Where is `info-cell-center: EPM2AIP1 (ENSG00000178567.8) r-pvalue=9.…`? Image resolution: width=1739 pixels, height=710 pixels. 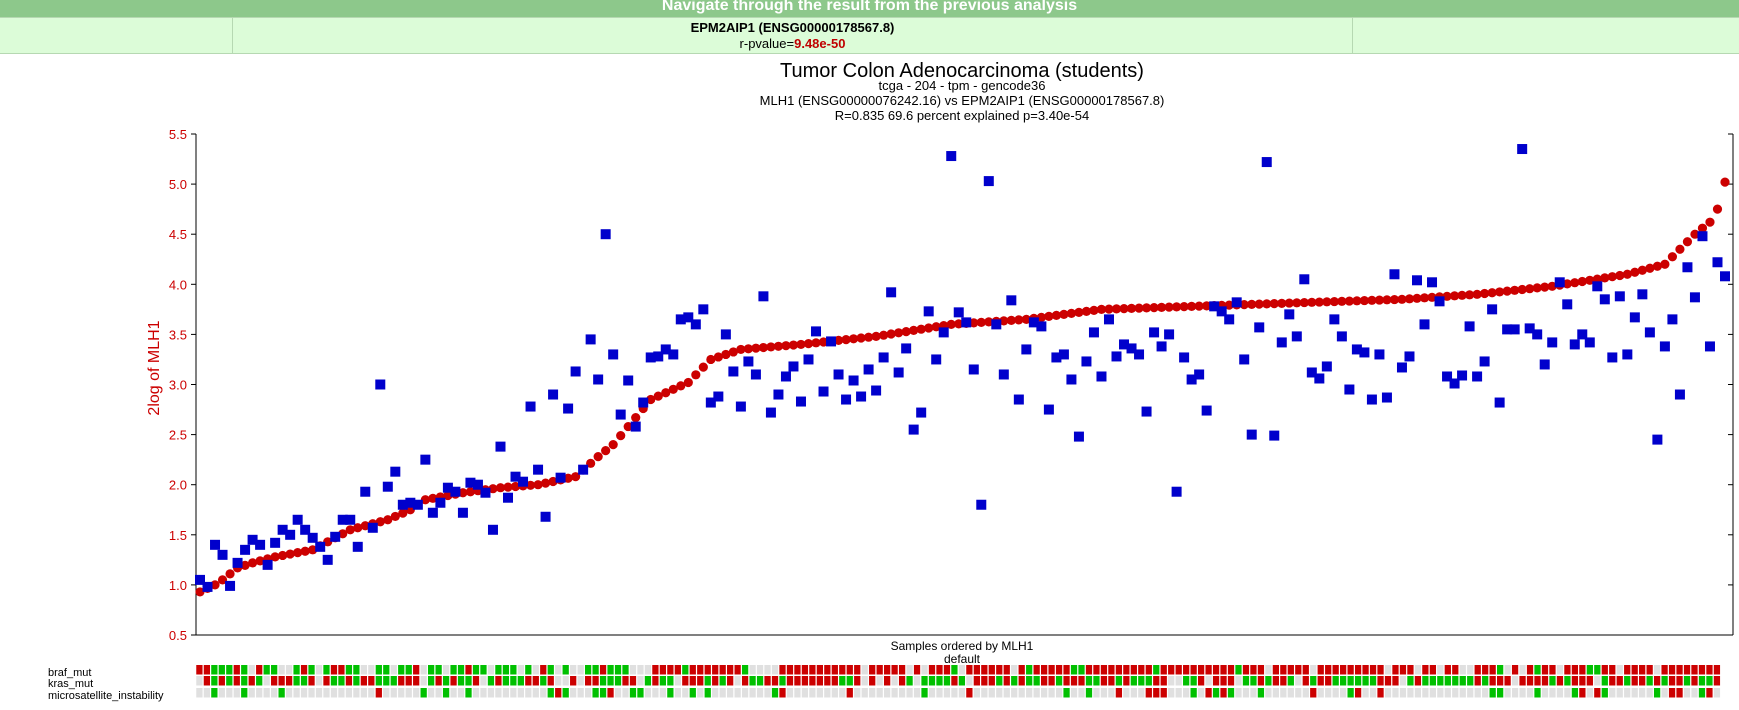 info-cell-center: EPM2AIP1 (ENSG00000178567.8) r-pvalue=9.… is located at coordinates (793, 35).